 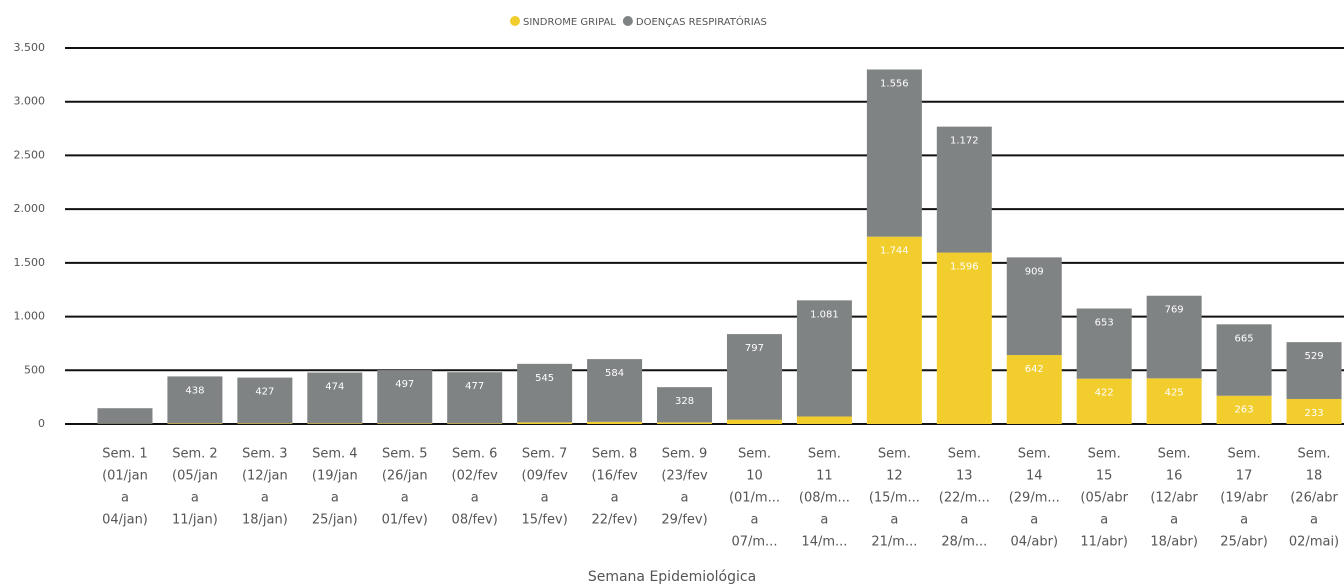 I want to click on x-tick-label: 10, so click(x=754, y=476).